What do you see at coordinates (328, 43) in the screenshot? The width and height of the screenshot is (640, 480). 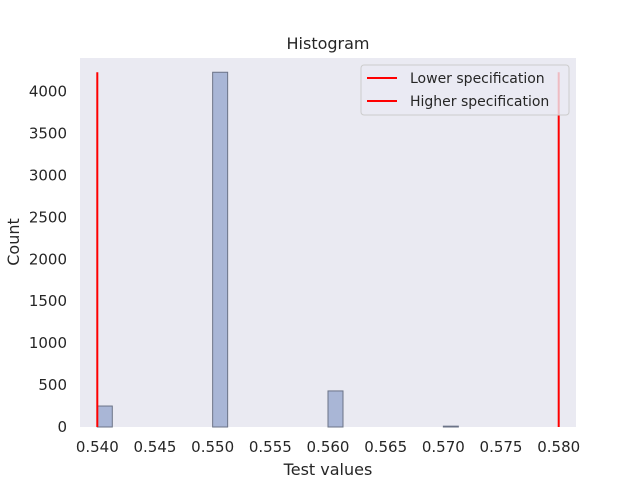 I see `chart-title: Histogram` at bounding box center [328, 43].